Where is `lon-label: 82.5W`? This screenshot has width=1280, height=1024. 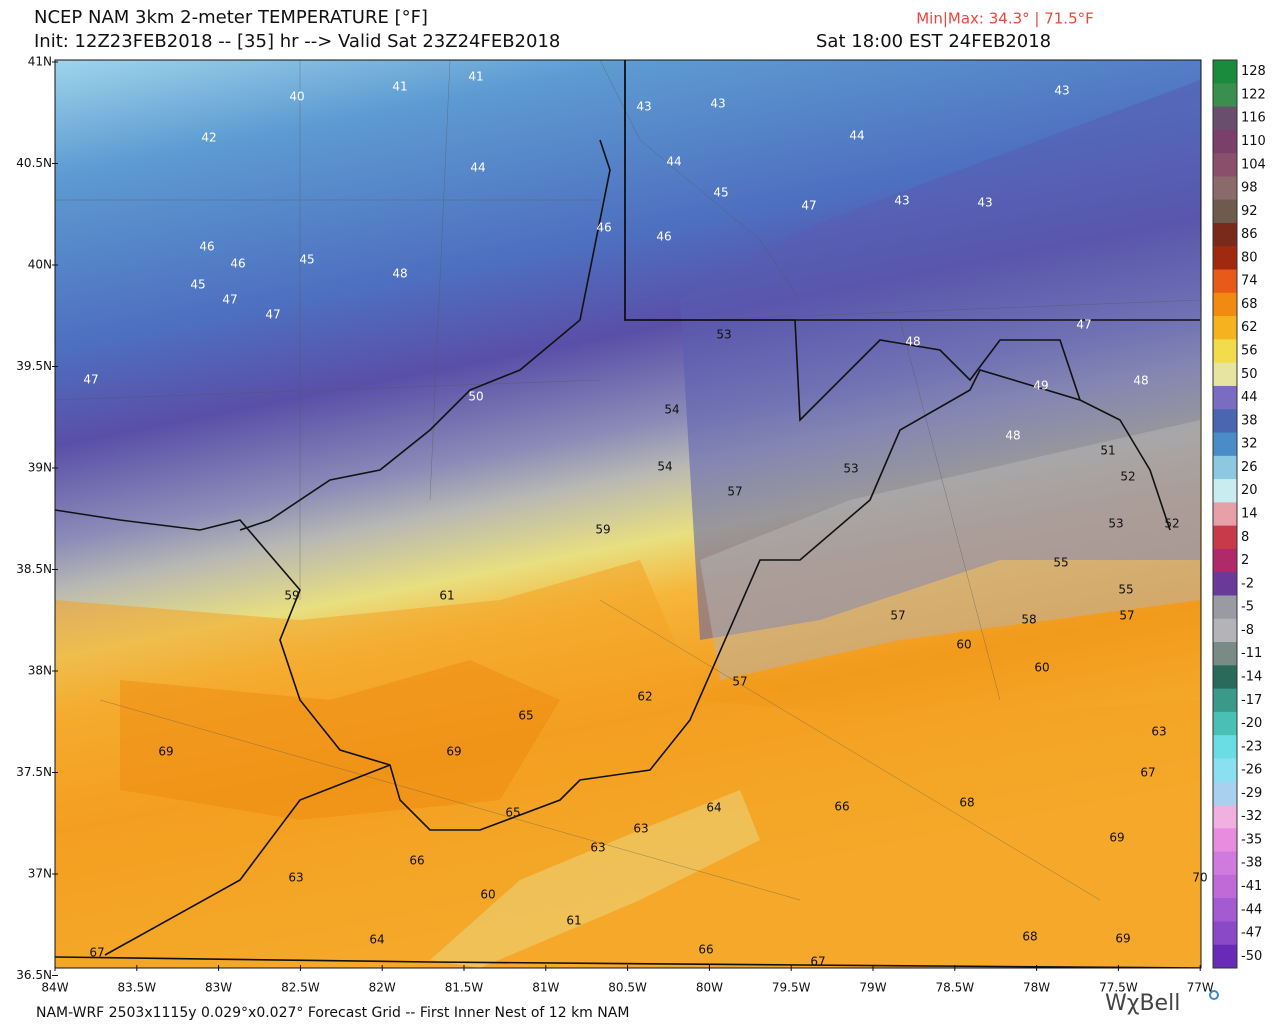 lon-label: 82.5W is located at coordinates (300, 988).